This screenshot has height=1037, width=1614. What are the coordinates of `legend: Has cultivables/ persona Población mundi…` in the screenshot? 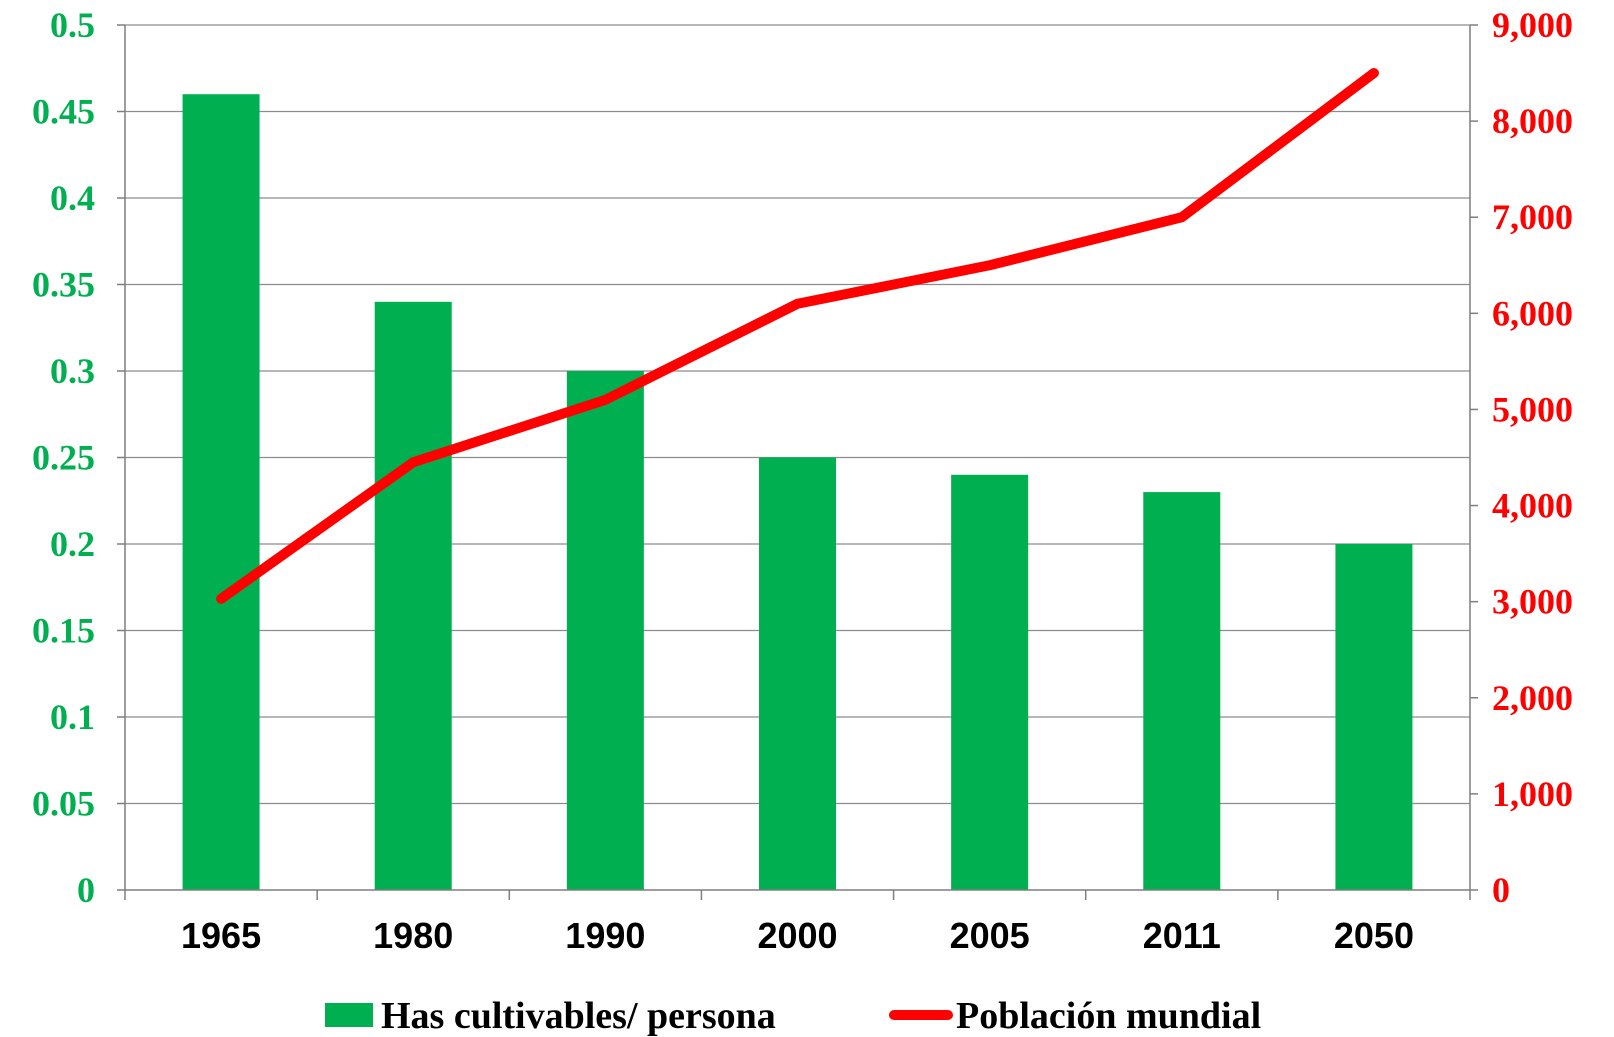 It's located at (793, 1016).